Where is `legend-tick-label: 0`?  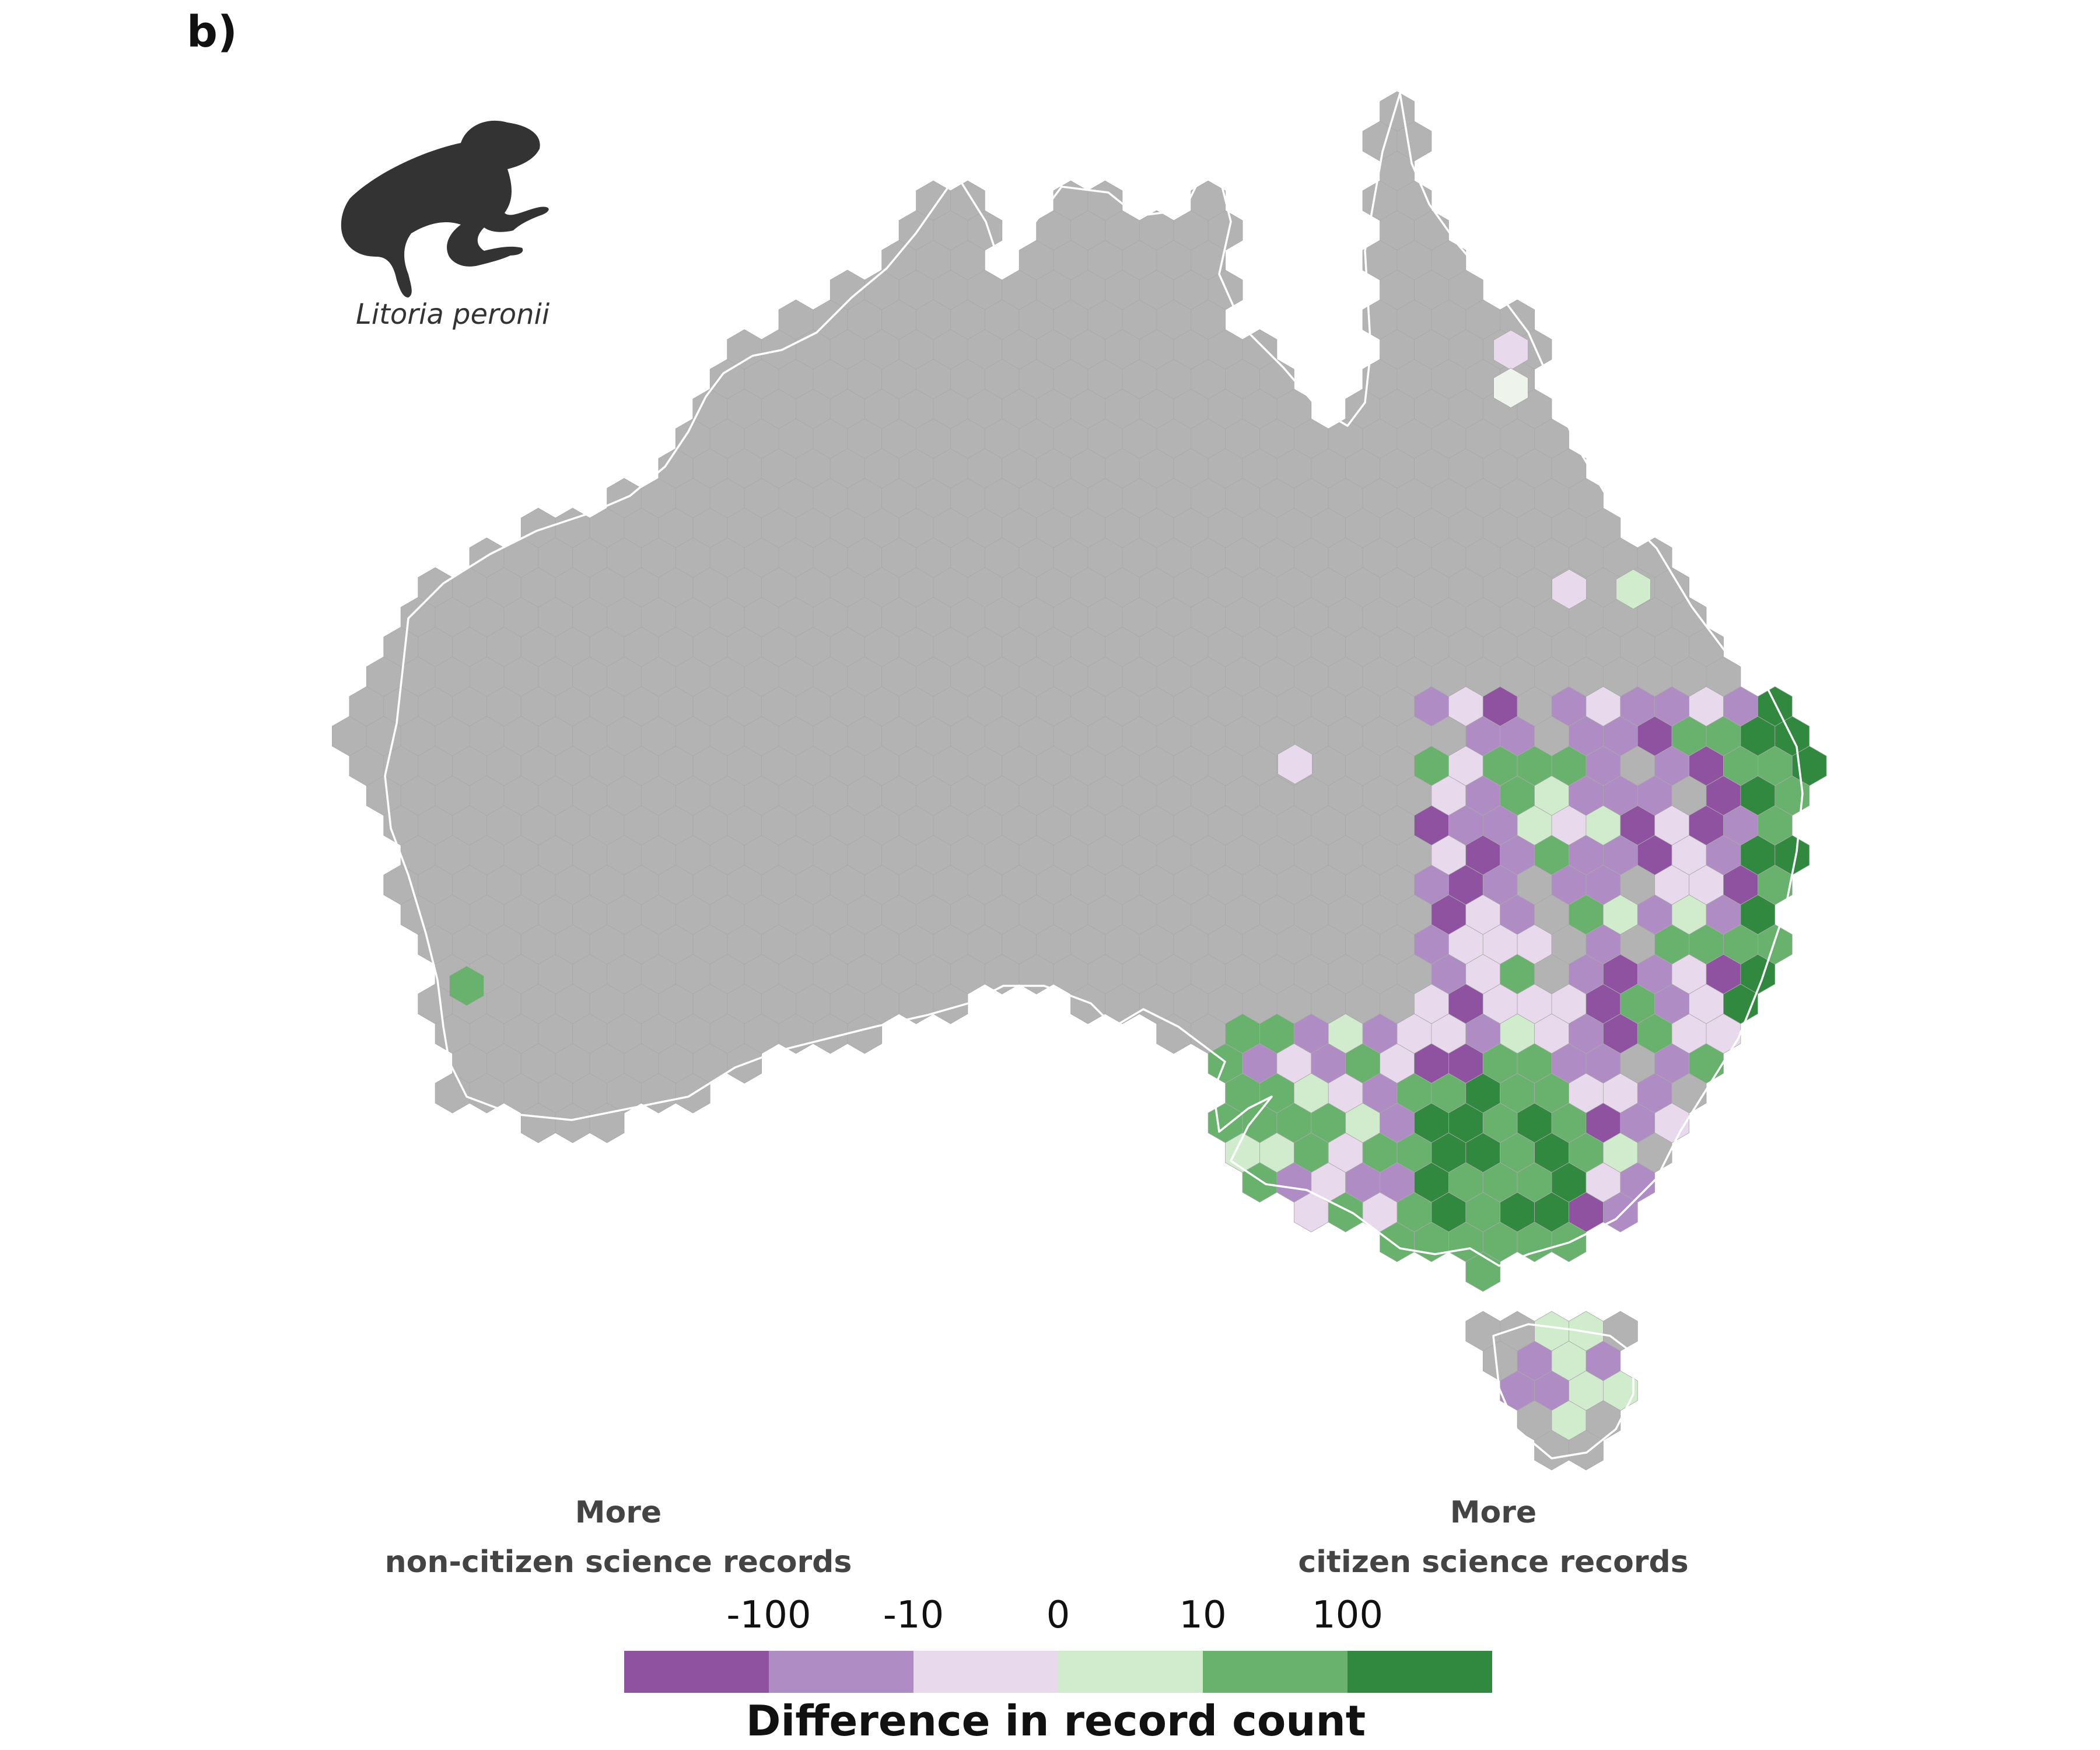
legend-tick-label: 0 is located at coordinates (1058, 1615).